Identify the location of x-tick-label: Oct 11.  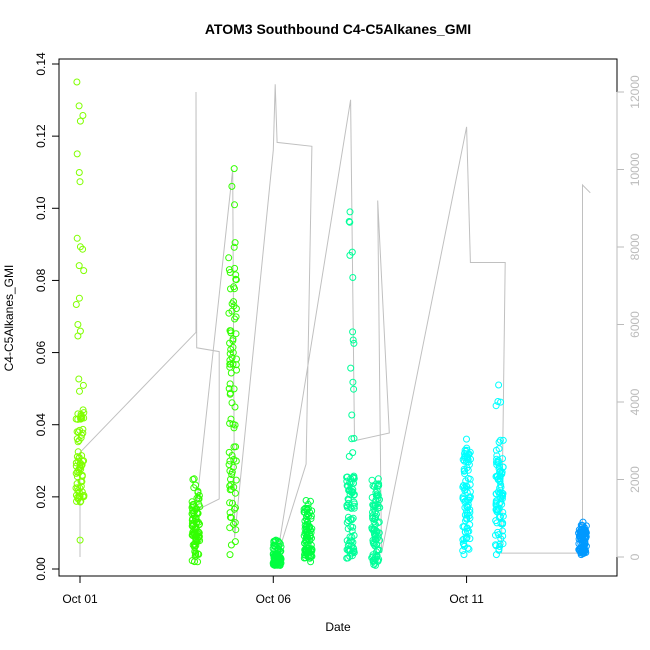
(466, 599).